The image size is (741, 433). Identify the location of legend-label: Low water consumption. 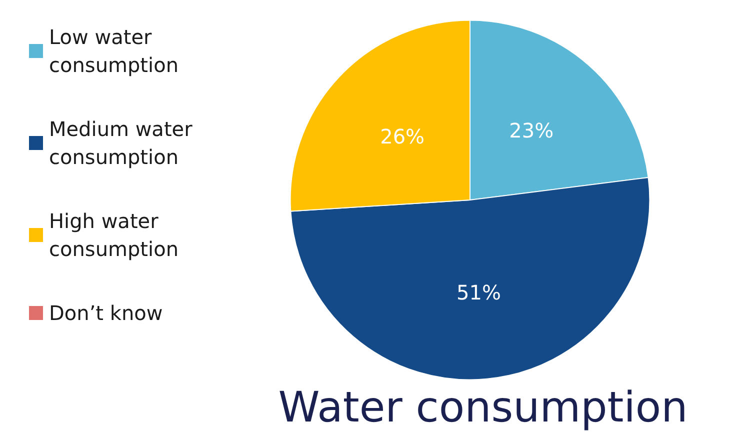
(113, 51).